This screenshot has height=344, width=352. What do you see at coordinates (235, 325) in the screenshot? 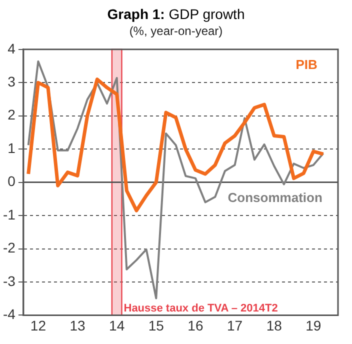
I see `x-tick-label: 17` at bounding box center [235, 325].